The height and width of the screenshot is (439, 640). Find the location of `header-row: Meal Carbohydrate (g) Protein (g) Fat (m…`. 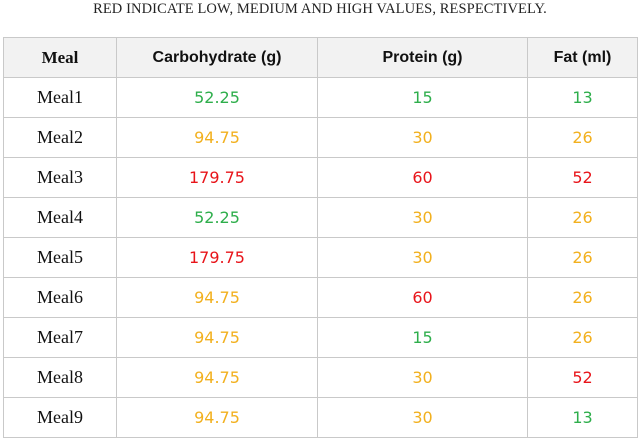

header-row: Meal Carbohydrate (g) Protein (g) Fat (m… is located at coordinates (320, 57).